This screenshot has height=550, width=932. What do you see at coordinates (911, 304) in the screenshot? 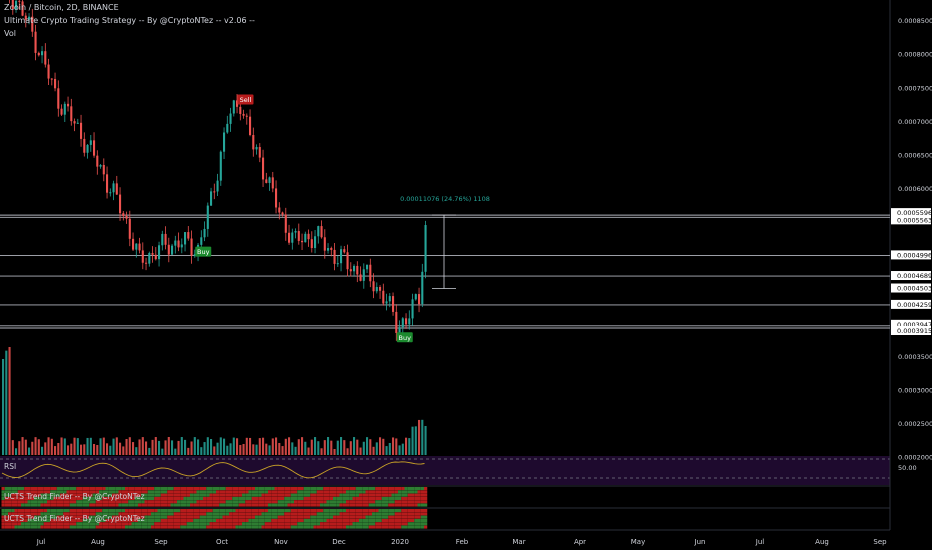
I see `price-level-badge` at bounding box center [911, 304].